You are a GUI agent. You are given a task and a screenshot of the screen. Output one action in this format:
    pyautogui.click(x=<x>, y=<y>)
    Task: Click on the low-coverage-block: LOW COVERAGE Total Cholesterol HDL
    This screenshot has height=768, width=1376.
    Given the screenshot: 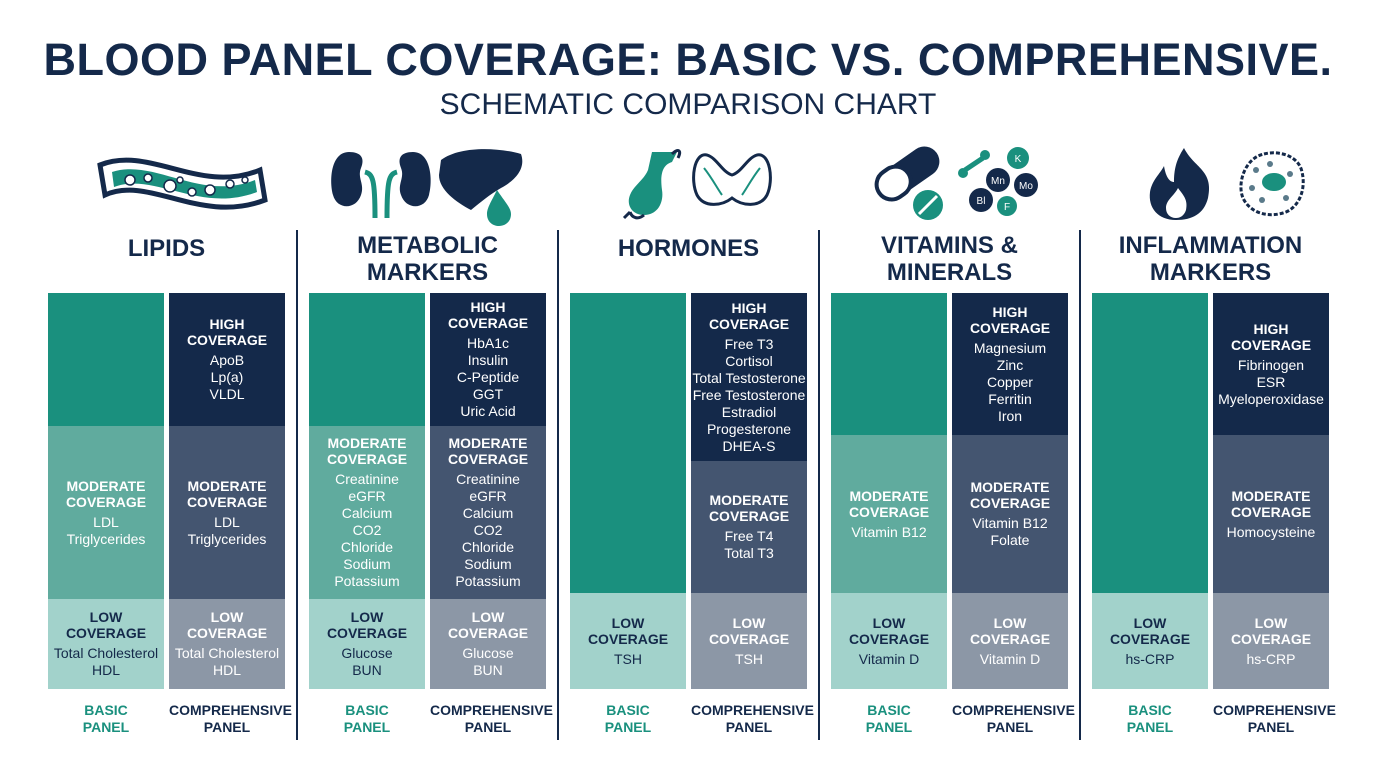 What is the action you would take?
    pyautogui.click(x=106, y=644)
    